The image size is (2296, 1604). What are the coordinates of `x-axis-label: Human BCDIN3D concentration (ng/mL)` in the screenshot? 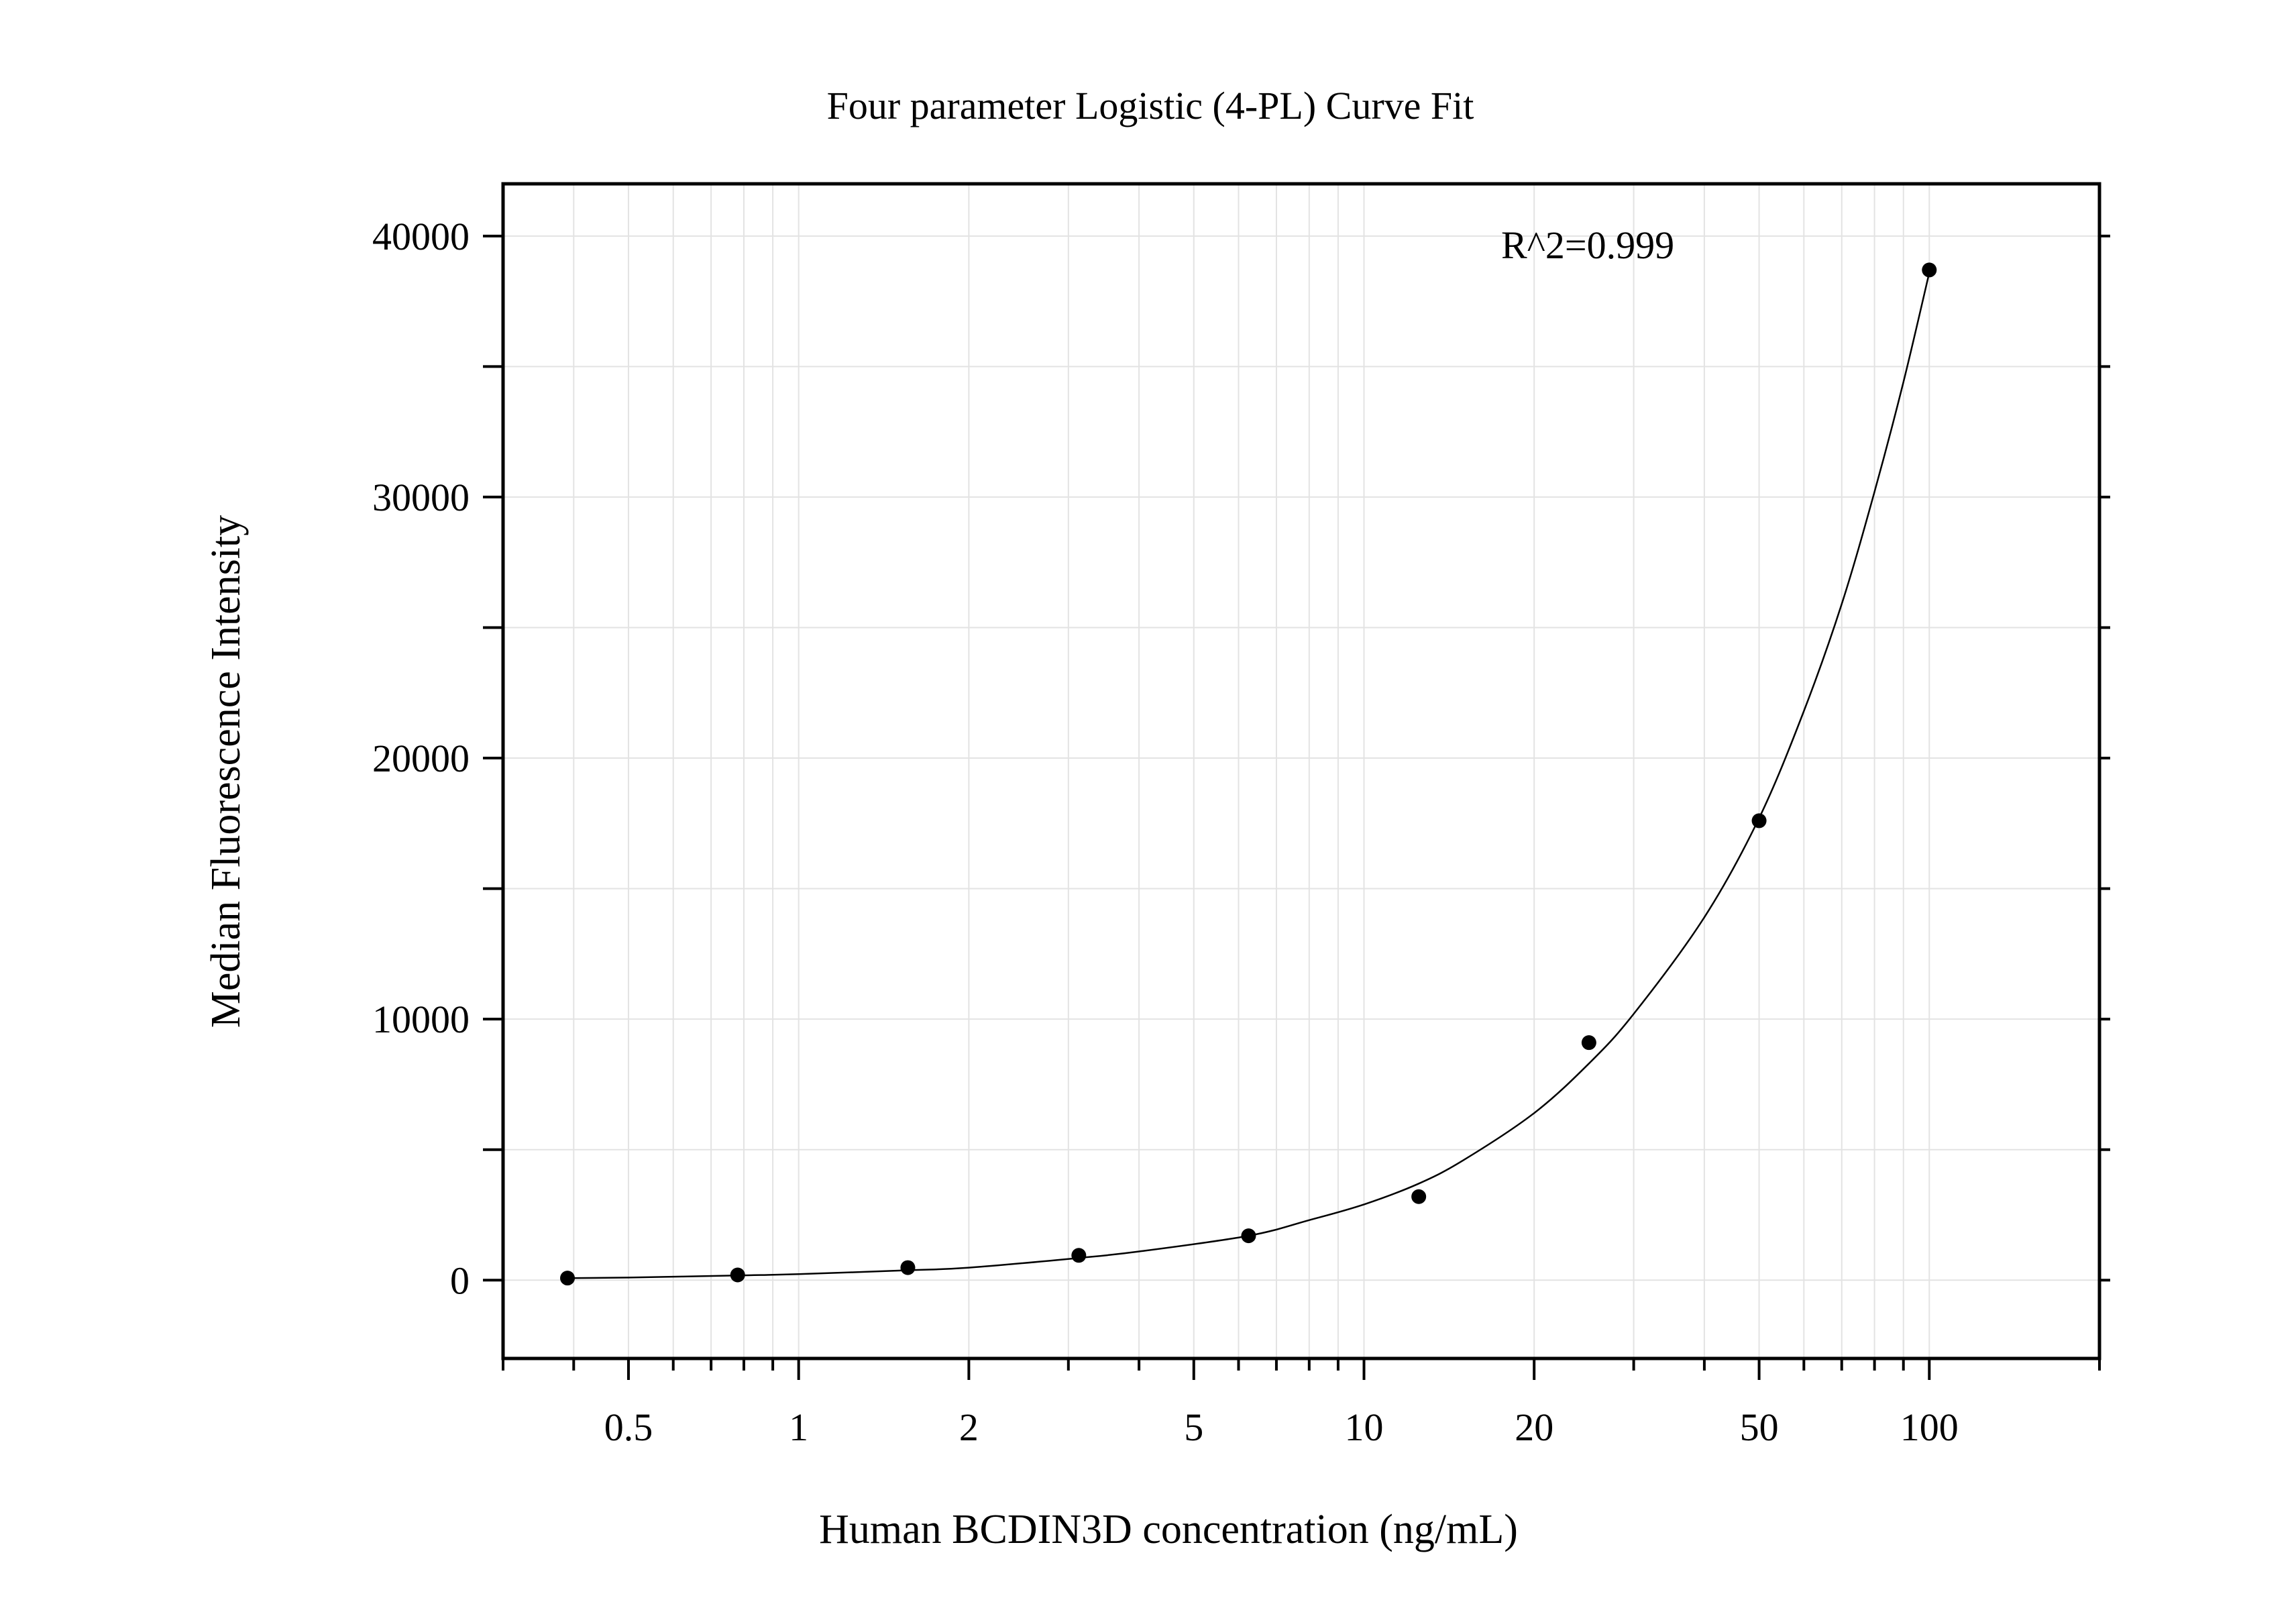 It's located at (1168, 1529).